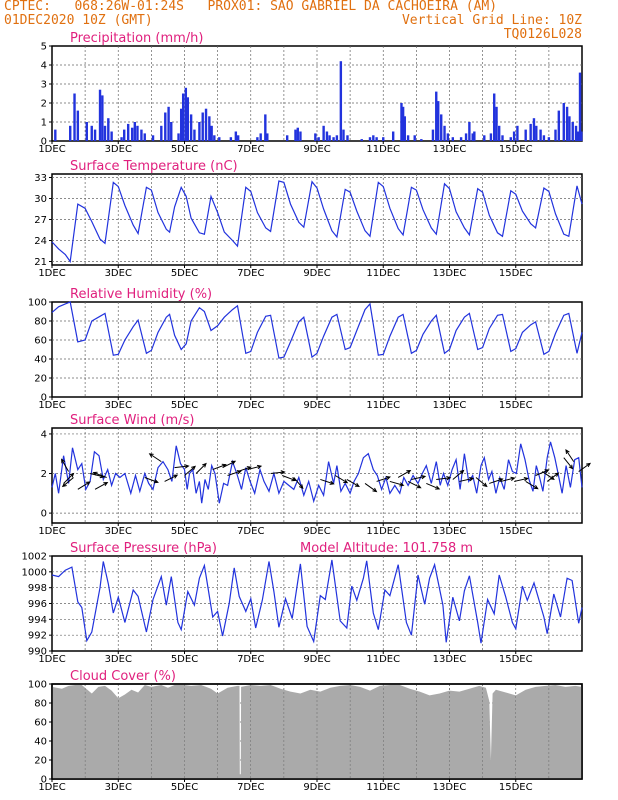 Image resolution: width=618 pixels, height=800 pixels. What do you see at coordinates (136, 38) in the screenshot?
I see `panel-title: Precipitation (mm/h)` at bounding box center [136, 38].